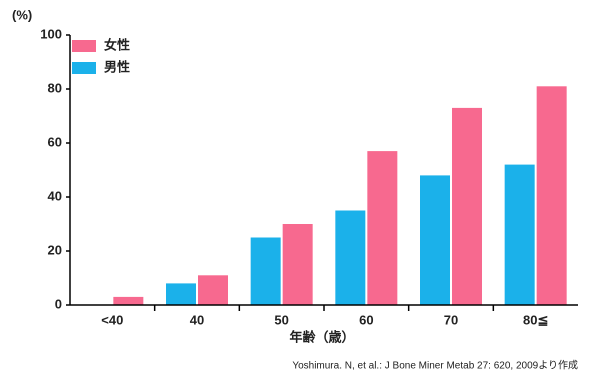 The height and width of the screenshot is (382, 600). Describe the element at coordinates (112, 319) in the screenshot. I see `x-tick-label: <40` at that location.